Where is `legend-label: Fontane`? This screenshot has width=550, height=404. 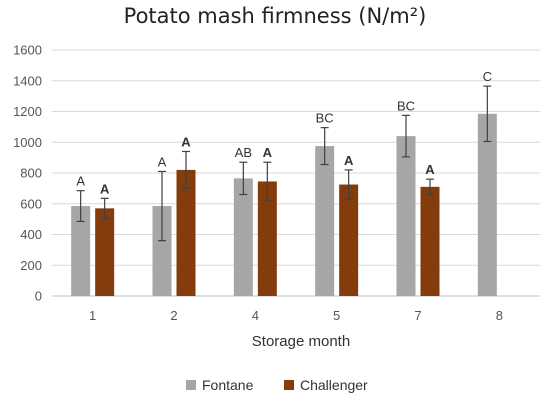
legend-label: Fontane is located at coordinates (228, 385).